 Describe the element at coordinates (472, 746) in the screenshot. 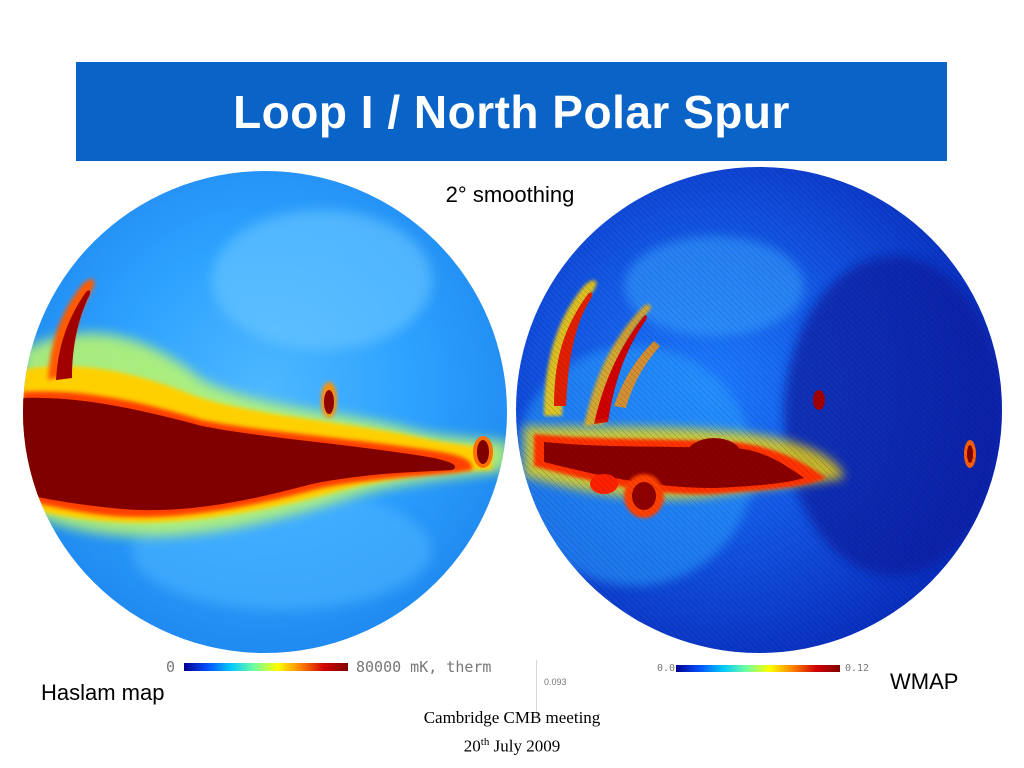

I see `footer-day: 20` at that location.